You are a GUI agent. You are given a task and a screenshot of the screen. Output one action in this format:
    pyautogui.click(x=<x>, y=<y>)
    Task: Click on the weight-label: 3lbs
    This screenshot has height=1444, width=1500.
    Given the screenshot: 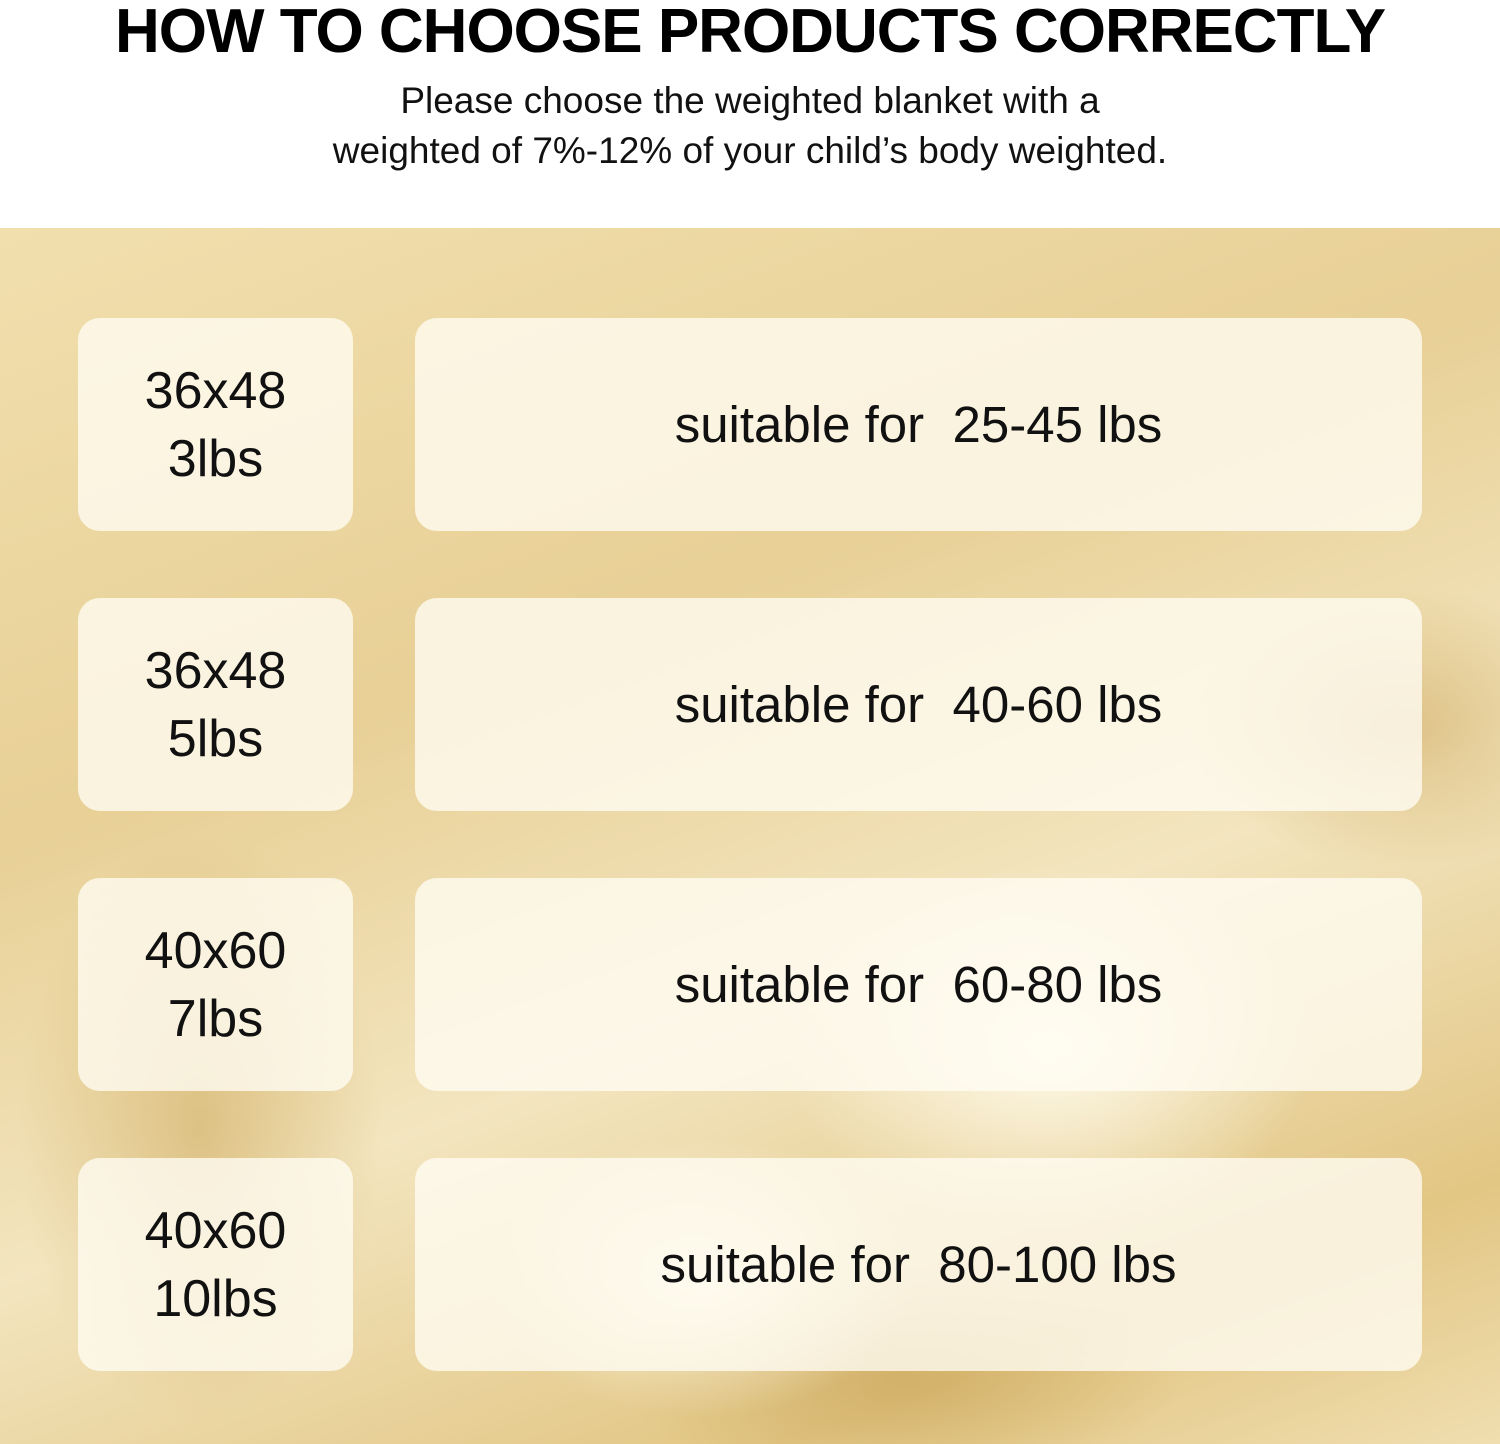 What is the action you would take?
    pyautogui.click(x=215, y=458)
    